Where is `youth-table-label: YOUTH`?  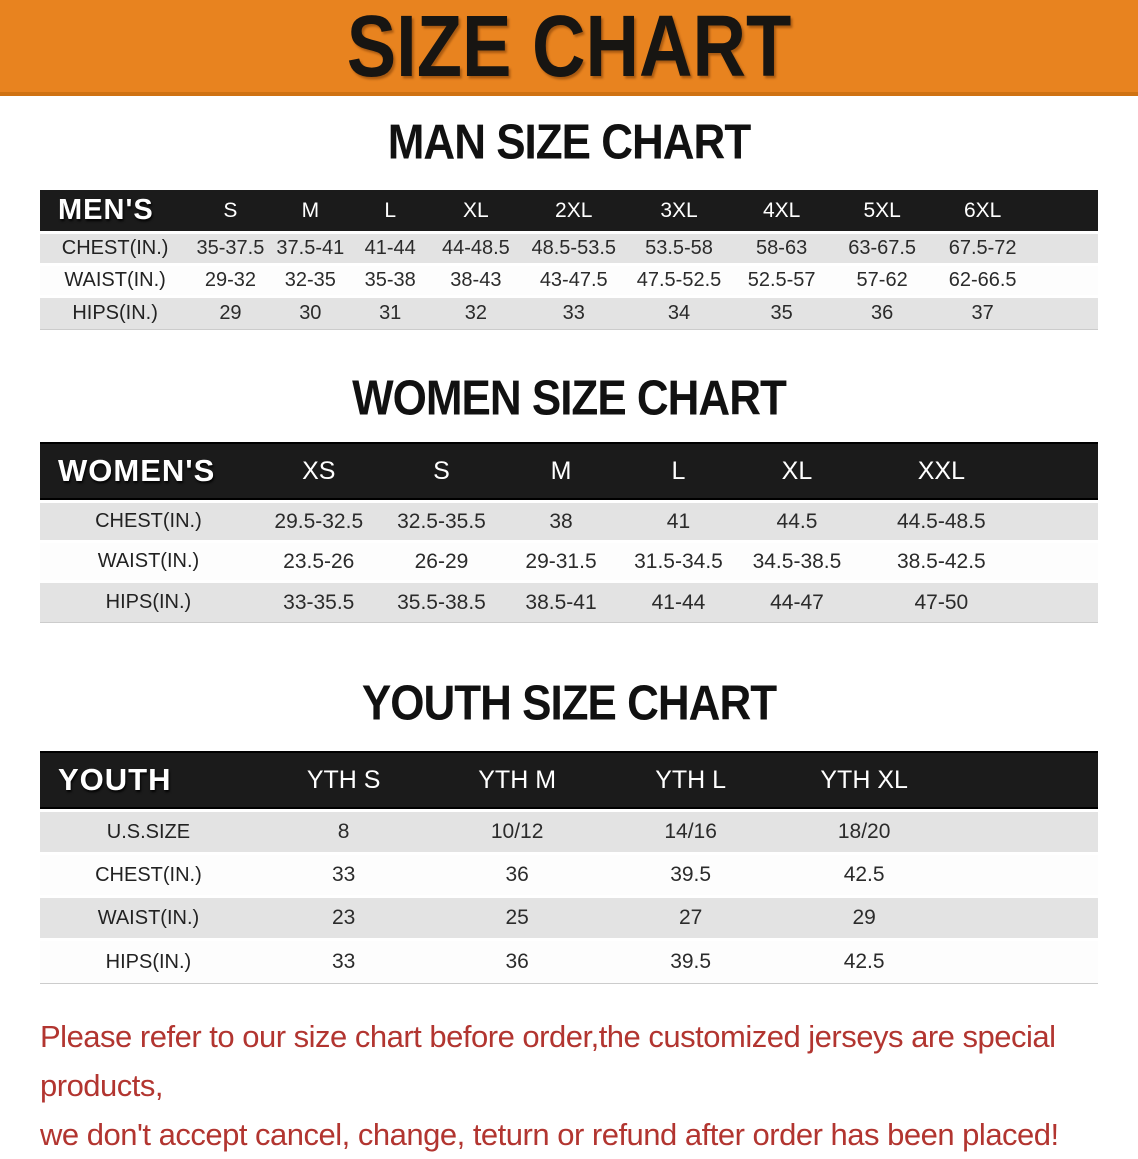
youth-table-label: YOUTH is located at coordinates (148, 781).